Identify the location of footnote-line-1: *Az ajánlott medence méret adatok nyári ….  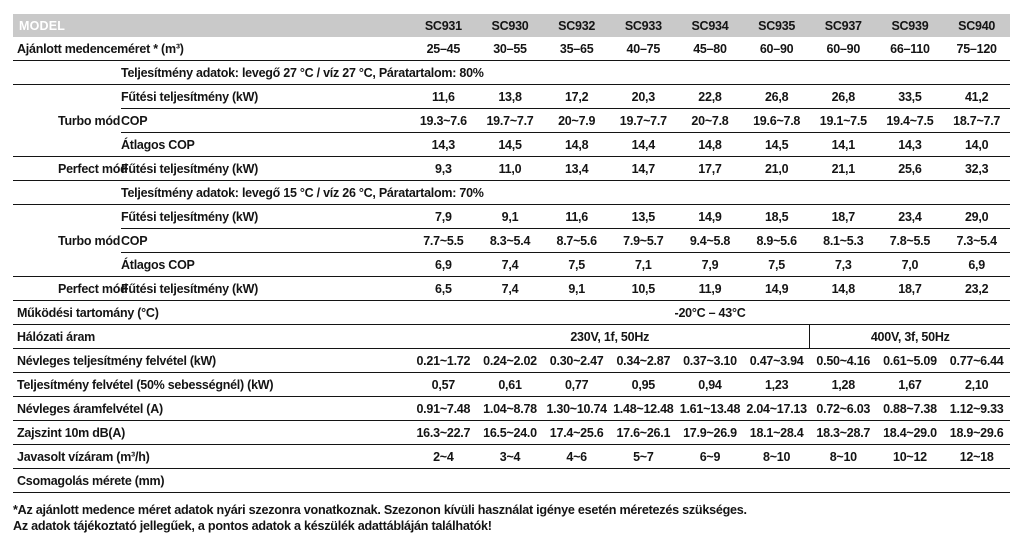
(380, 510).